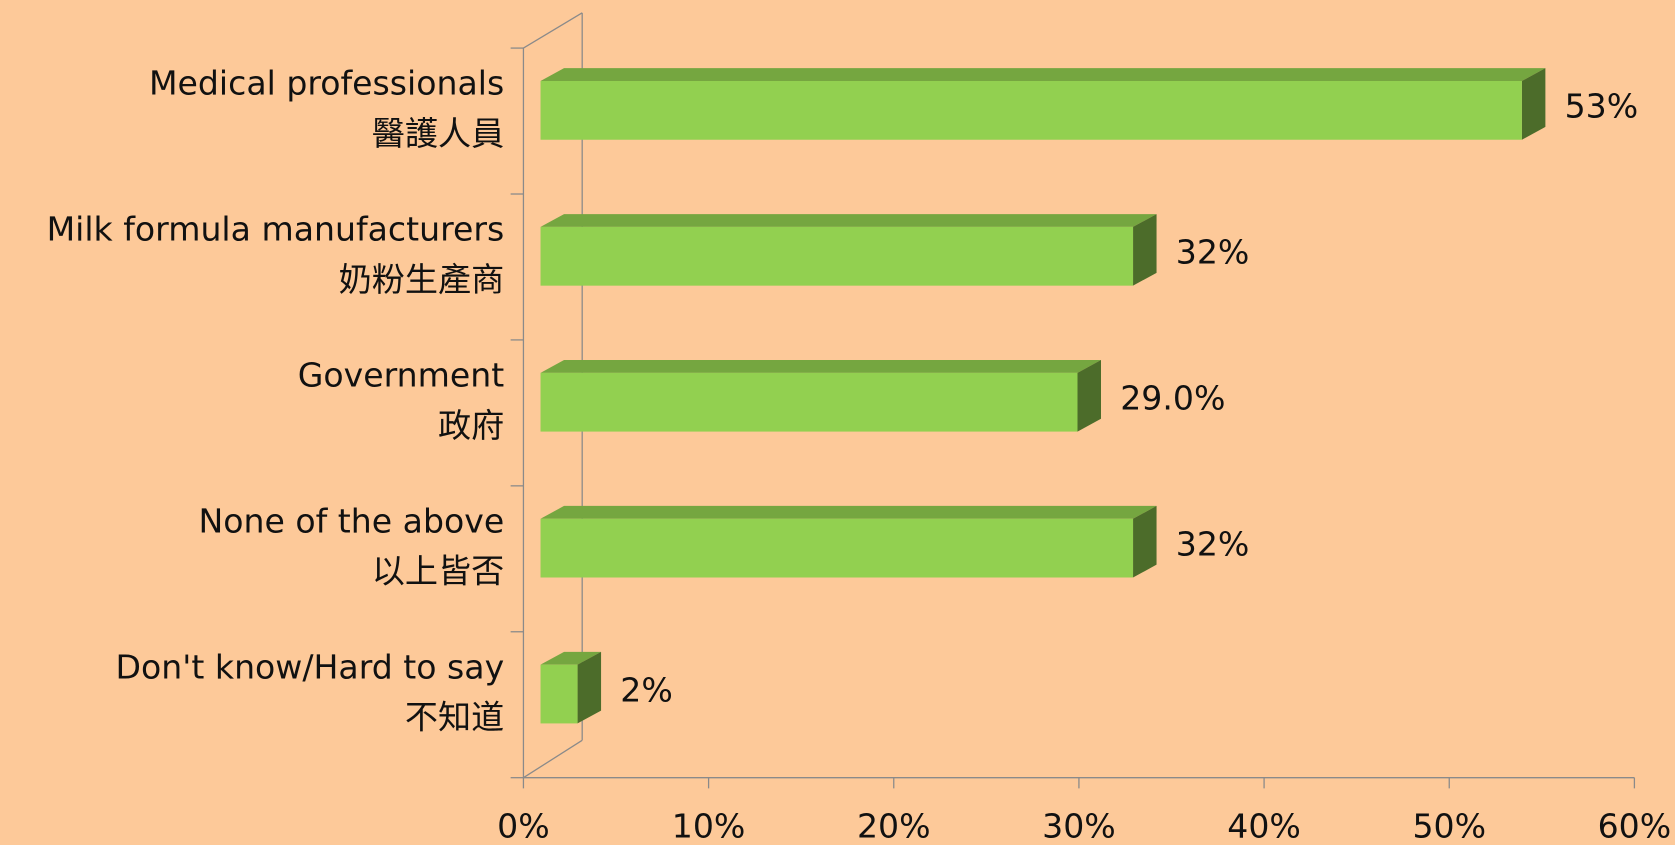  What do you see at coordinates (709, 825) in the screenshot?
I see `x-tick-label: 10%` at bounding box center [709, 825].